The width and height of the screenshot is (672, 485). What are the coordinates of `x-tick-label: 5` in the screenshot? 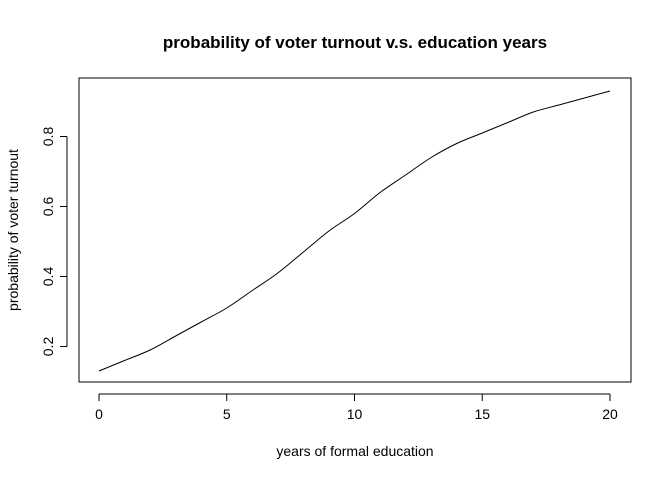 It's located at (227, 414).